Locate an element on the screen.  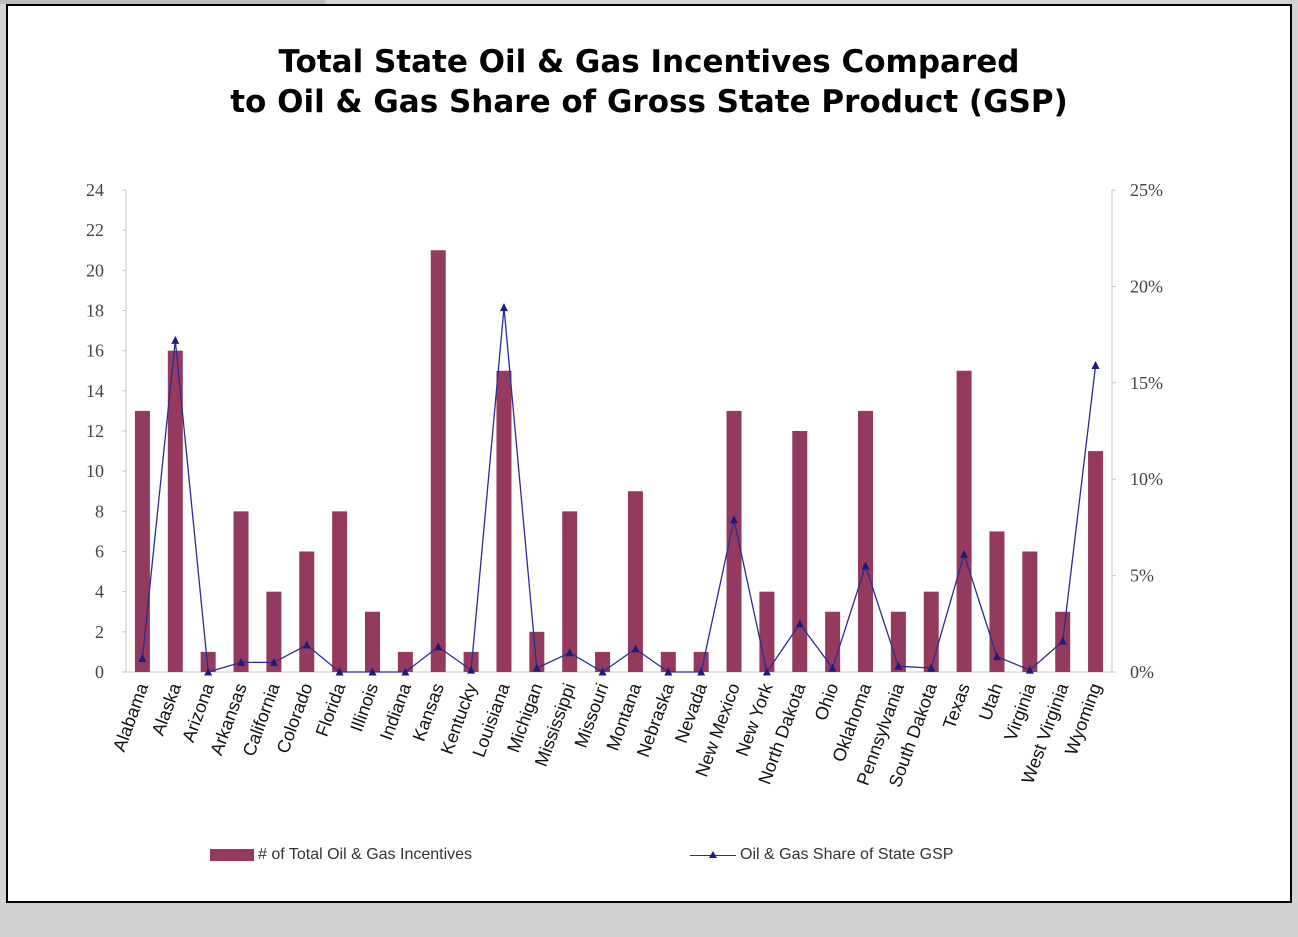
x-tick-label: Utah is located at coordinates (991, 702).